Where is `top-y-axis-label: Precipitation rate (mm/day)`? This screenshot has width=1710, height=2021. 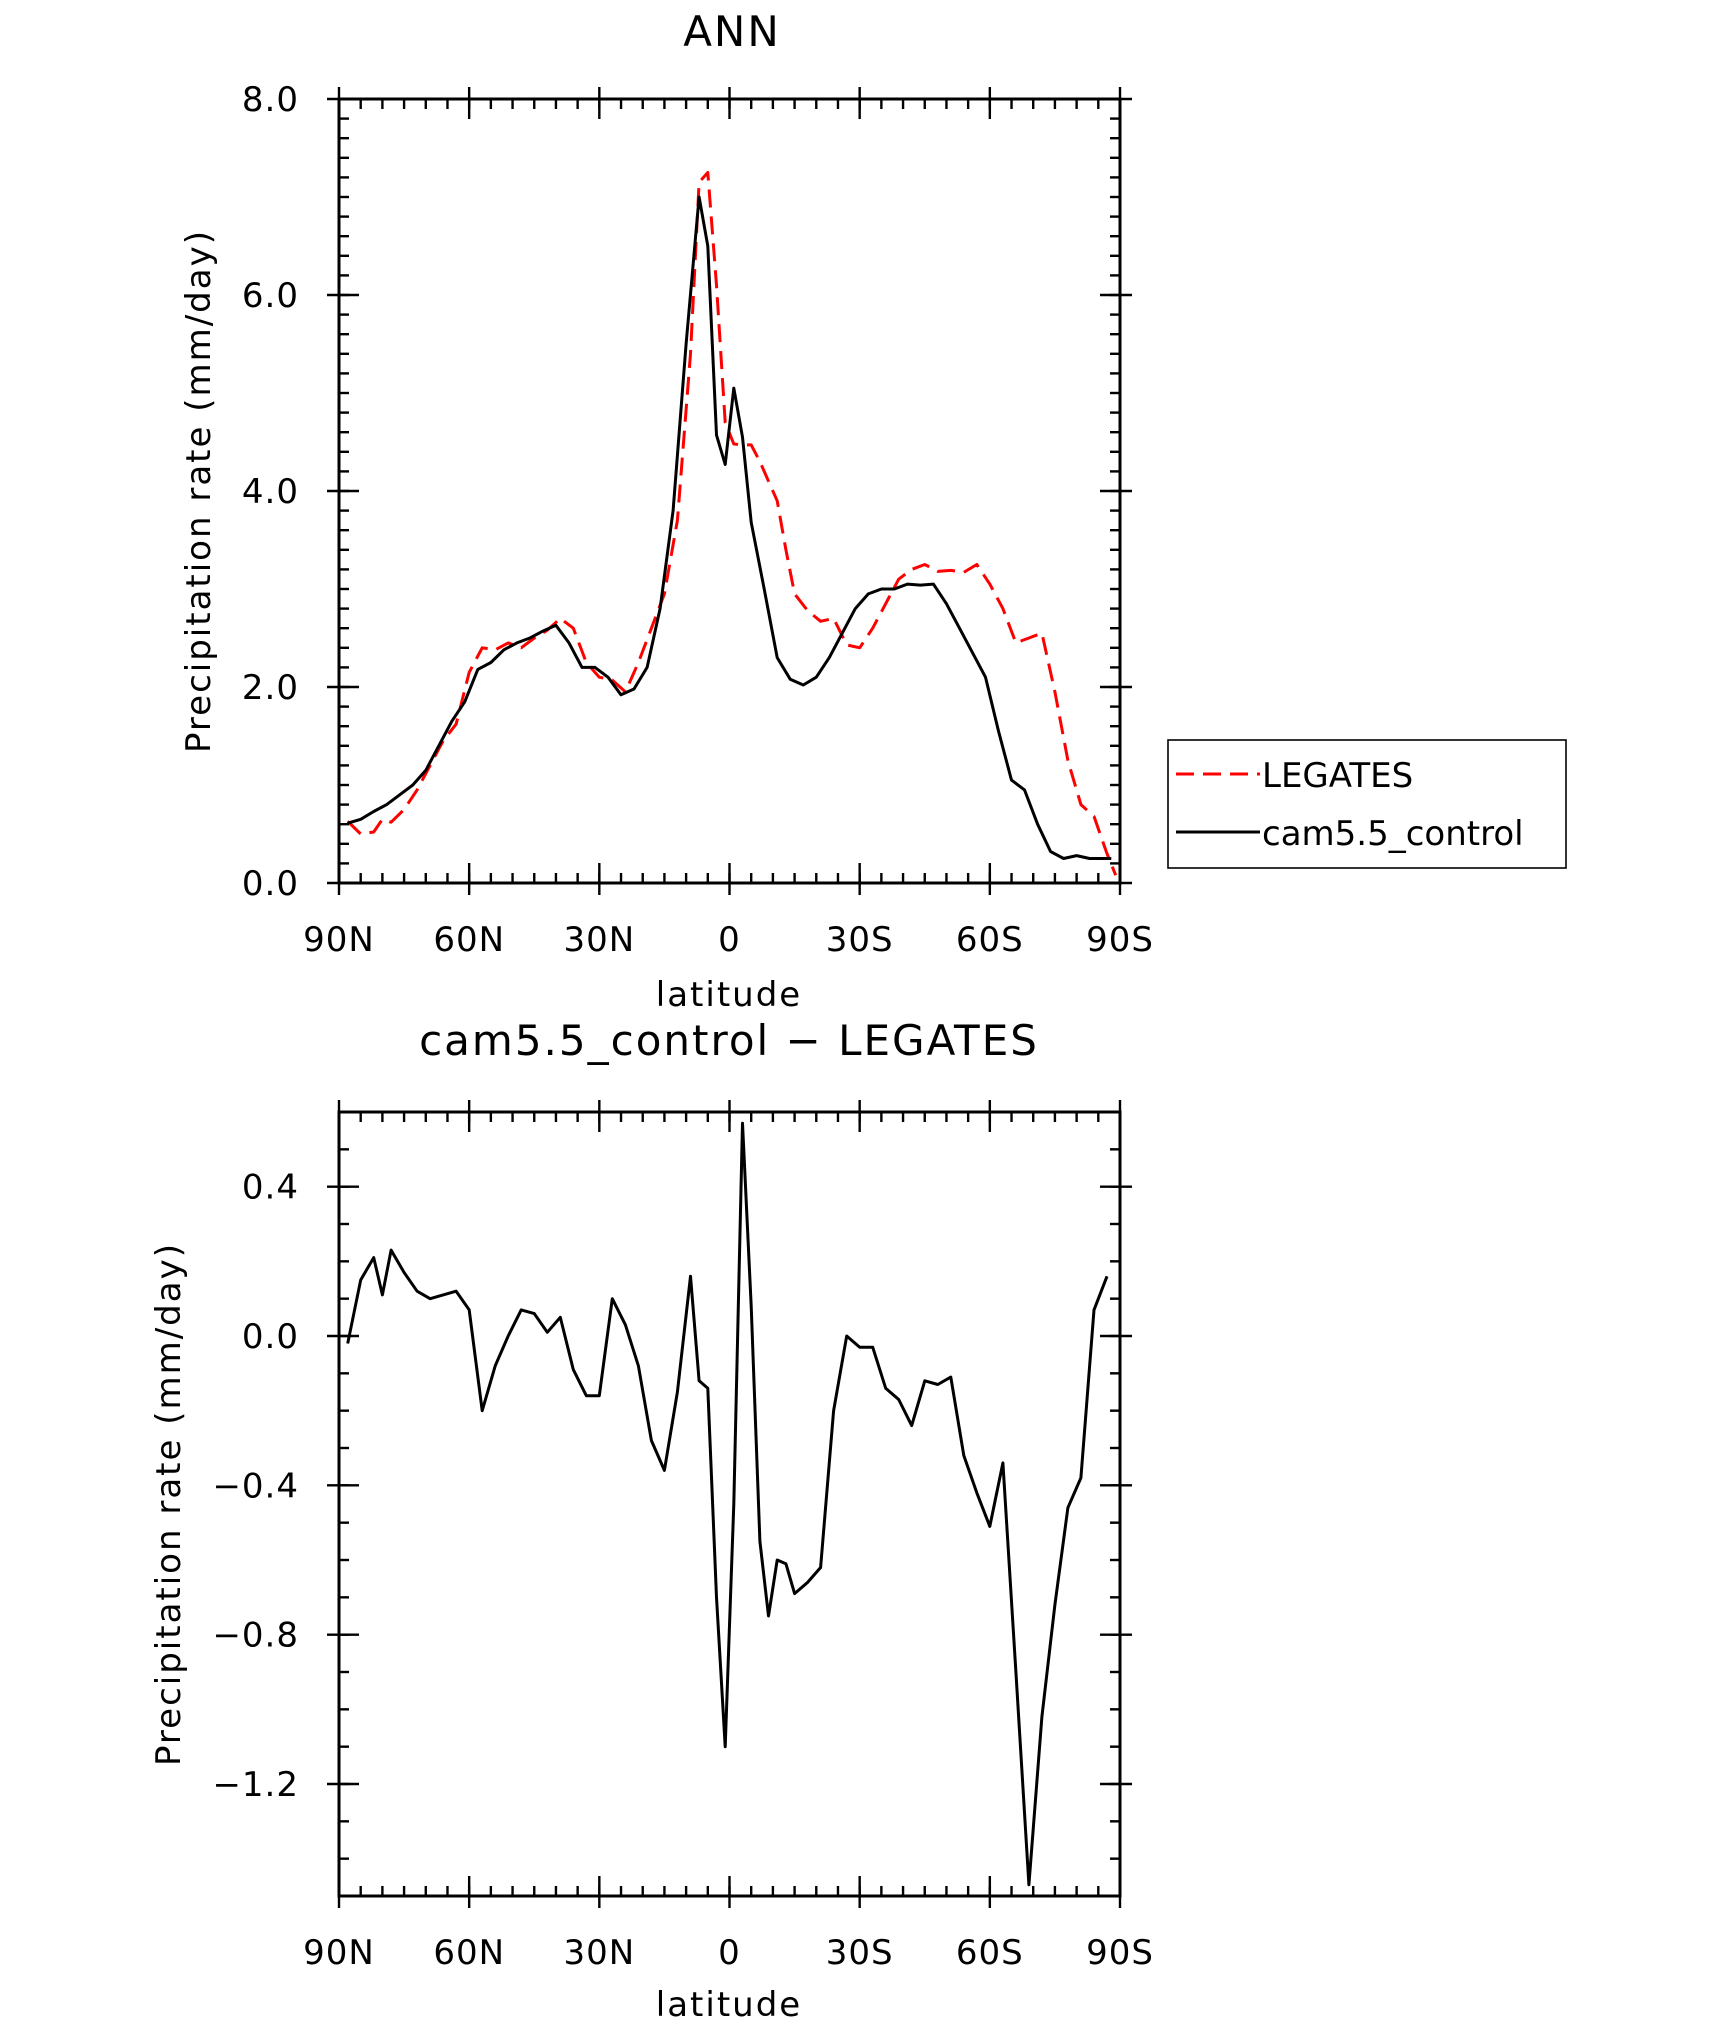 top-y-axis-label: Precipitation rate (mm/day) is located at coordinates (199, 491).